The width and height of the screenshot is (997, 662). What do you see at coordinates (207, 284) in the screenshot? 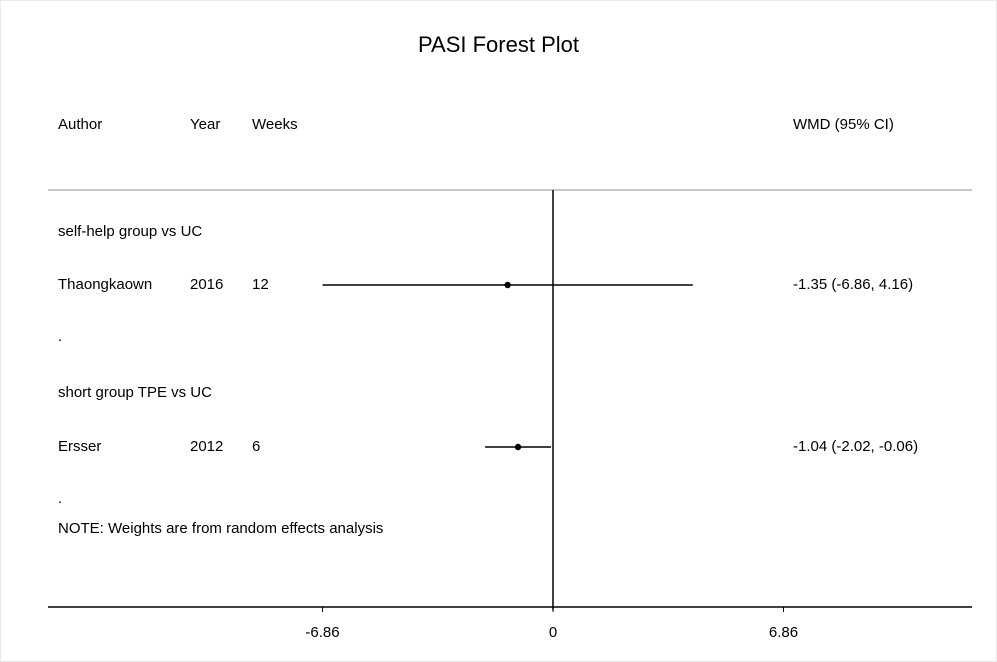
I see `study-year: 2016` at bounding box center [207, 284].